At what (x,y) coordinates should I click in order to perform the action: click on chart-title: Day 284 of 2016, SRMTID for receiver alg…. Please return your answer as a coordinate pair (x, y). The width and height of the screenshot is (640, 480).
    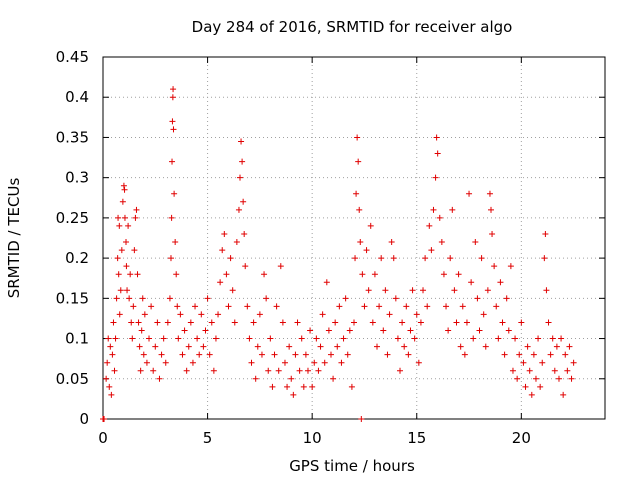
    Looking at the image, I should click on (352, 27).